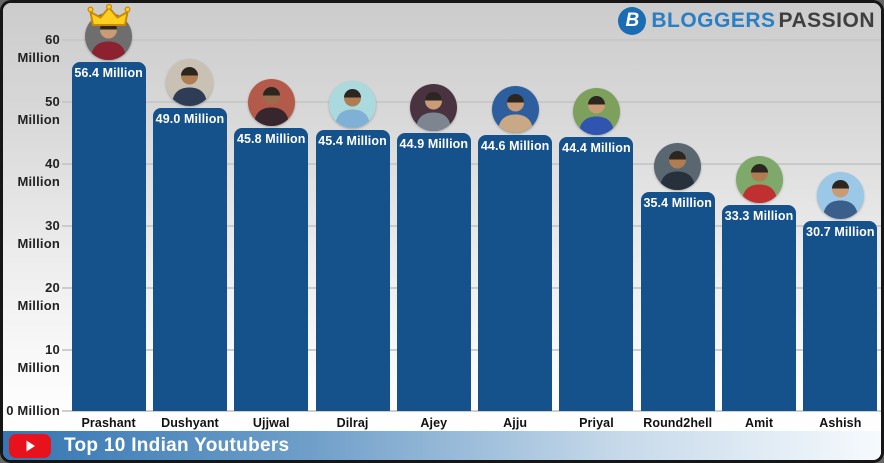 Image resolution: width=884 pixels, height=463 pixels. Describe the element at coordinates (38, 48) in the screenshot. I see `y-axis-tick-label: 60 Million` at that location.